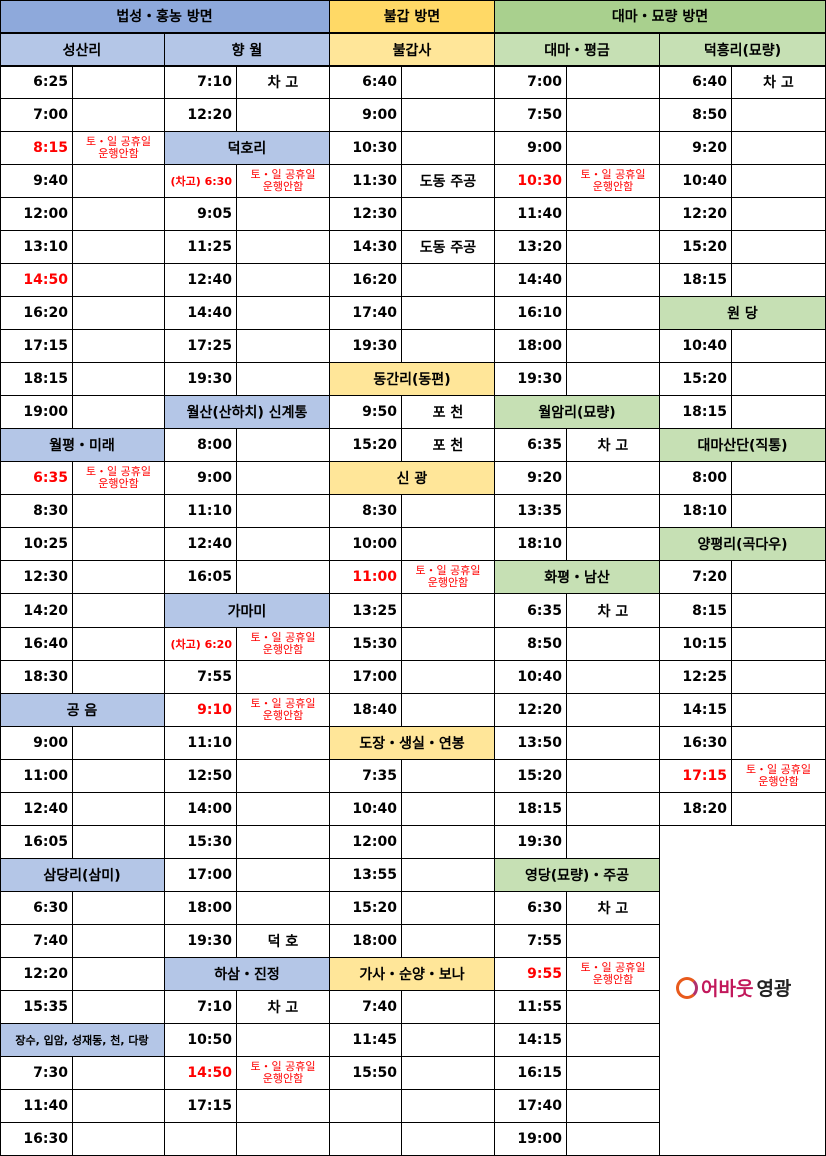 Image resolution: width=826 pixels, height=1156 pixels. Describe the element at coordinates (660, 17) in the screenshot. I see `direction-header: 대마・묘량 방면` at that location.